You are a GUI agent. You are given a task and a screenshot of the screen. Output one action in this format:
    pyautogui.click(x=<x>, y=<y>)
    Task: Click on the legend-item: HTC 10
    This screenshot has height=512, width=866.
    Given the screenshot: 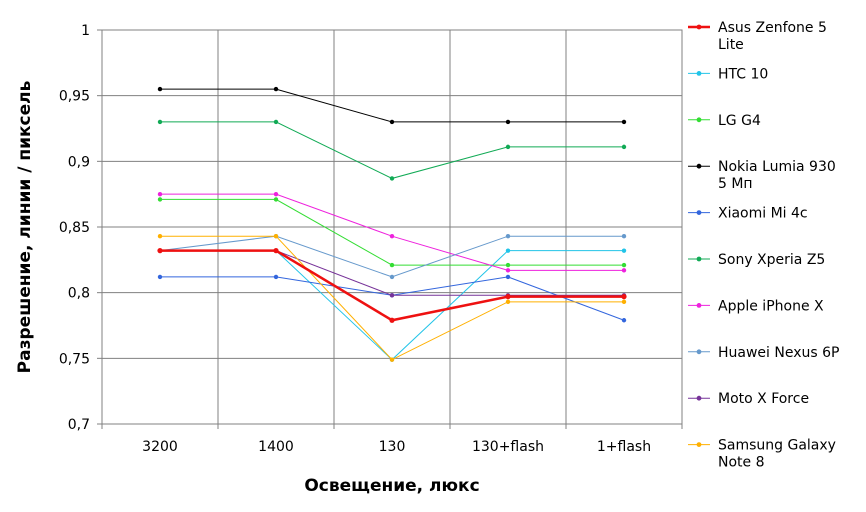 What is the action you would take?
    pyautogui.click(x=728, y=74)
    